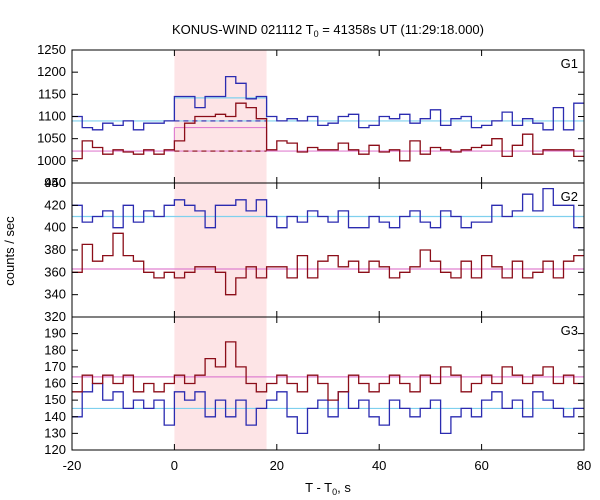  I want to click on y-tick-label: 320, so click(55, 316).